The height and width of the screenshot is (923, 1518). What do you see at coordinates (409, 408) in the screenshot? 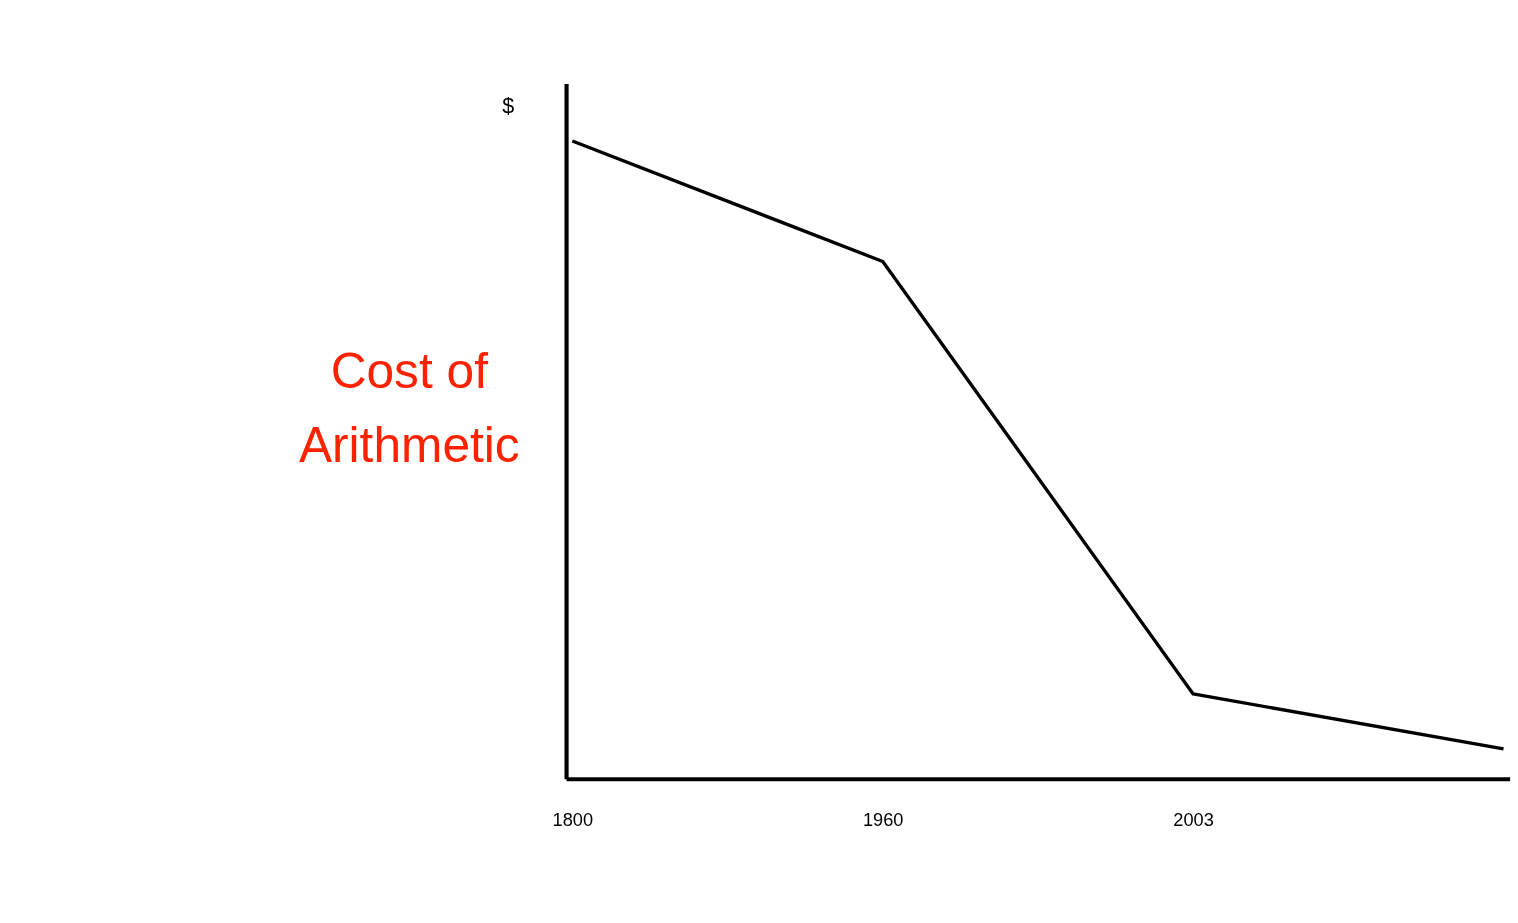
I see `y-axis-title: Cost of Arithmetic` at bounding box center [409, 408].